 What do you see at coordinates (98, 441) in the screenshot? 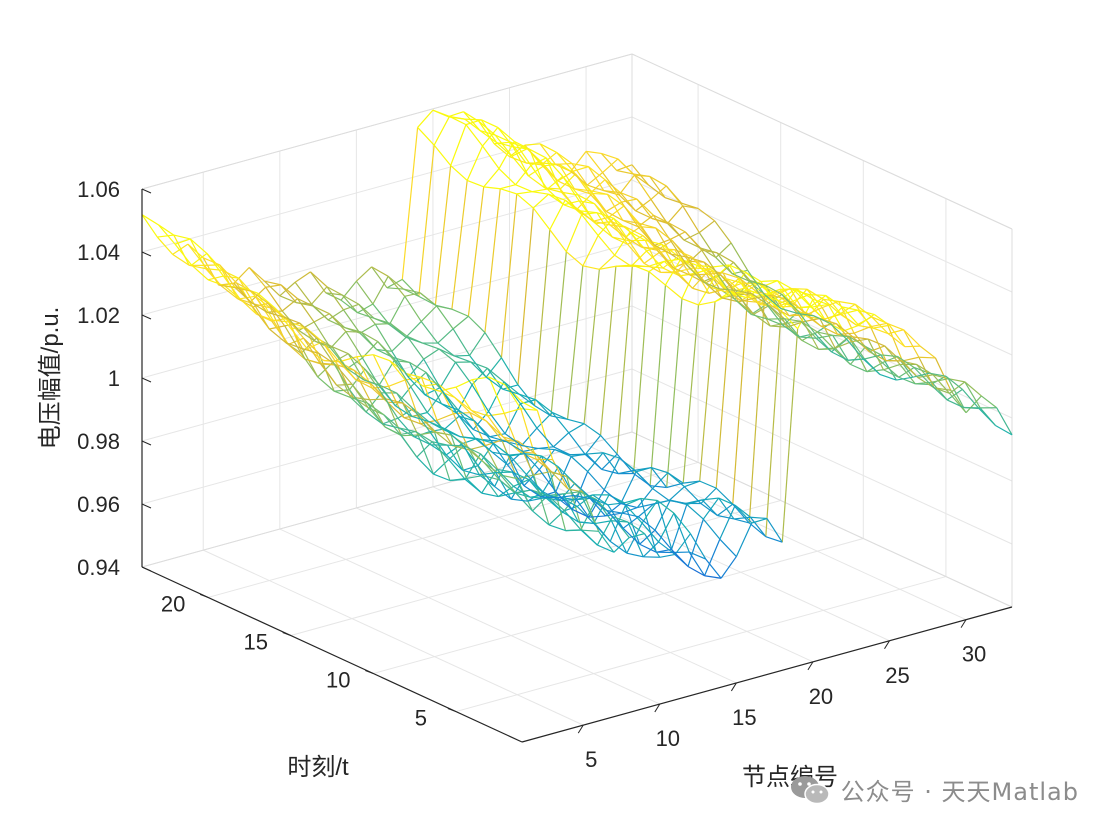
I see `z-tick-label: 0.98` at bounding box center [98, 441].